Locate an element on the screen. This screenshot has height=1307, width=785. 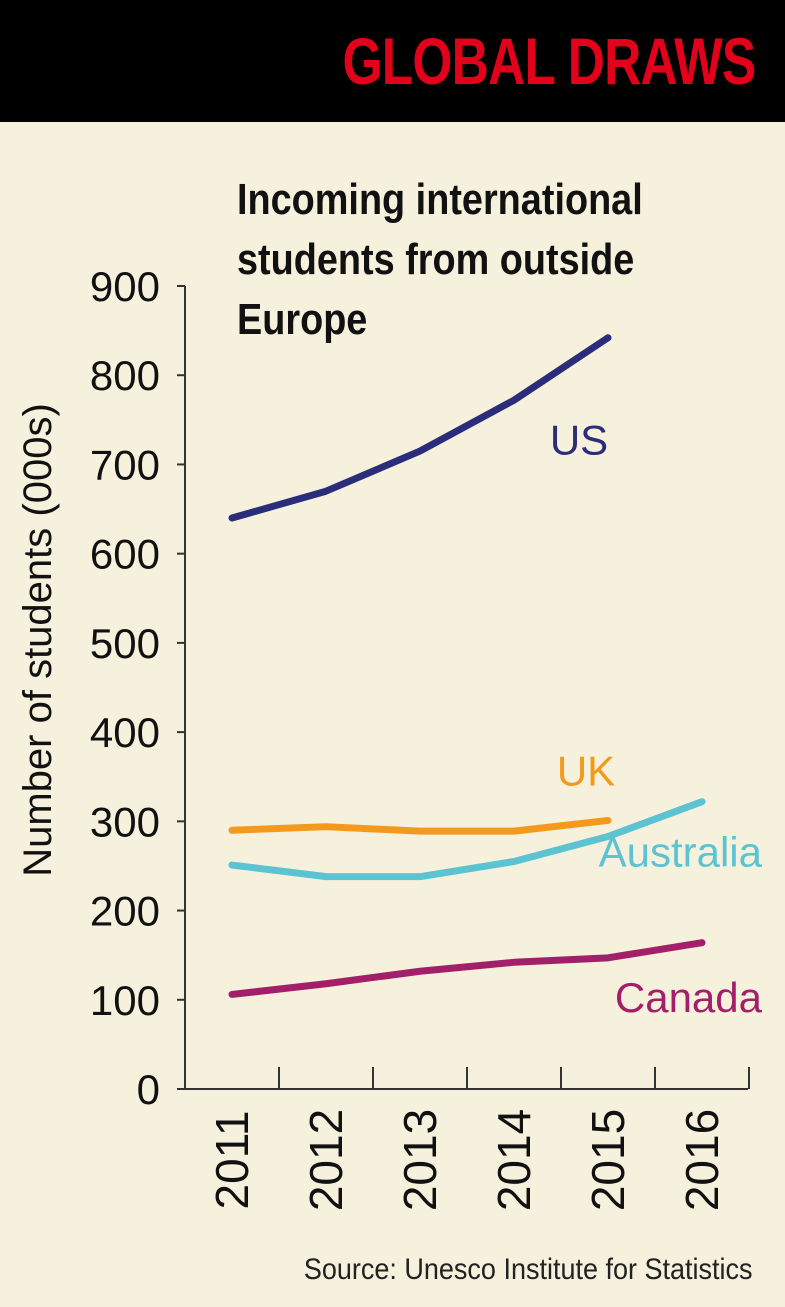
x-tick-label: 2014 is located at coordinates (514, 1160).